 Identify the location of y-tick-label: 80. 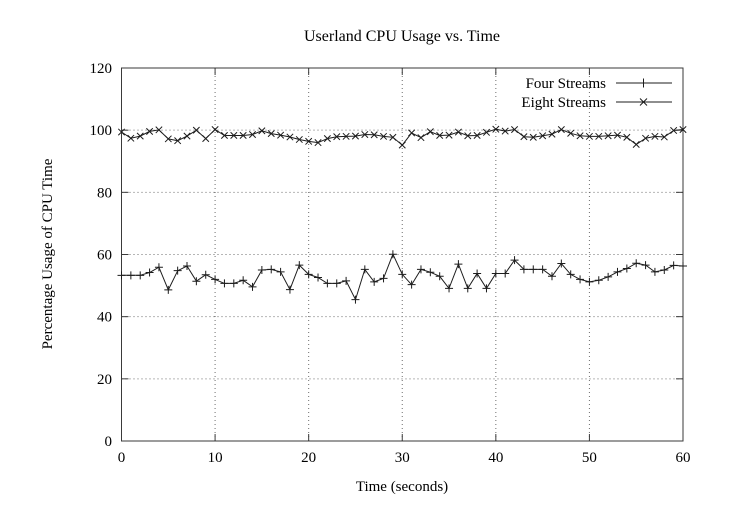
(104, 193).